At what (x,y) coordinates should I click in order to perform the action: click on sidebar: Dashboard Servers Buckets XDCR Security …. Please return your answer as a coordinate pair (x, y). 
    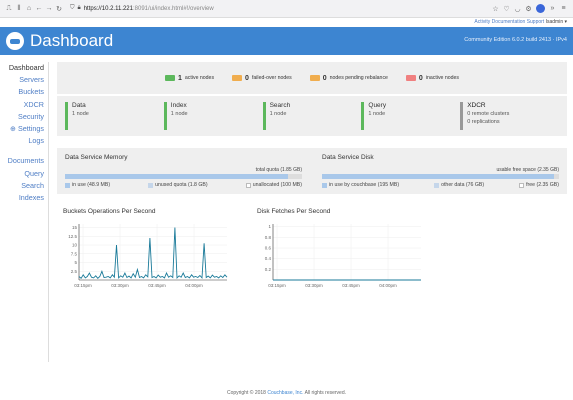
    Looking at the image, I should click on (24, 212).